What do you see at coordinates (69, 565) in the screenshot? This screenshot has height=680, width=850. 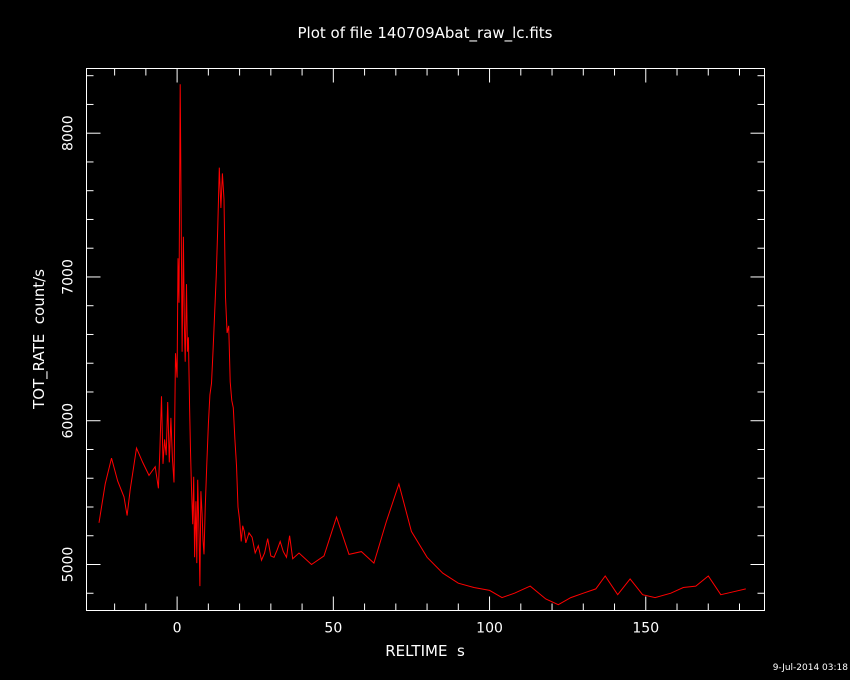 I see `y-tick-label: 5000` at bounding box center [69, 565].